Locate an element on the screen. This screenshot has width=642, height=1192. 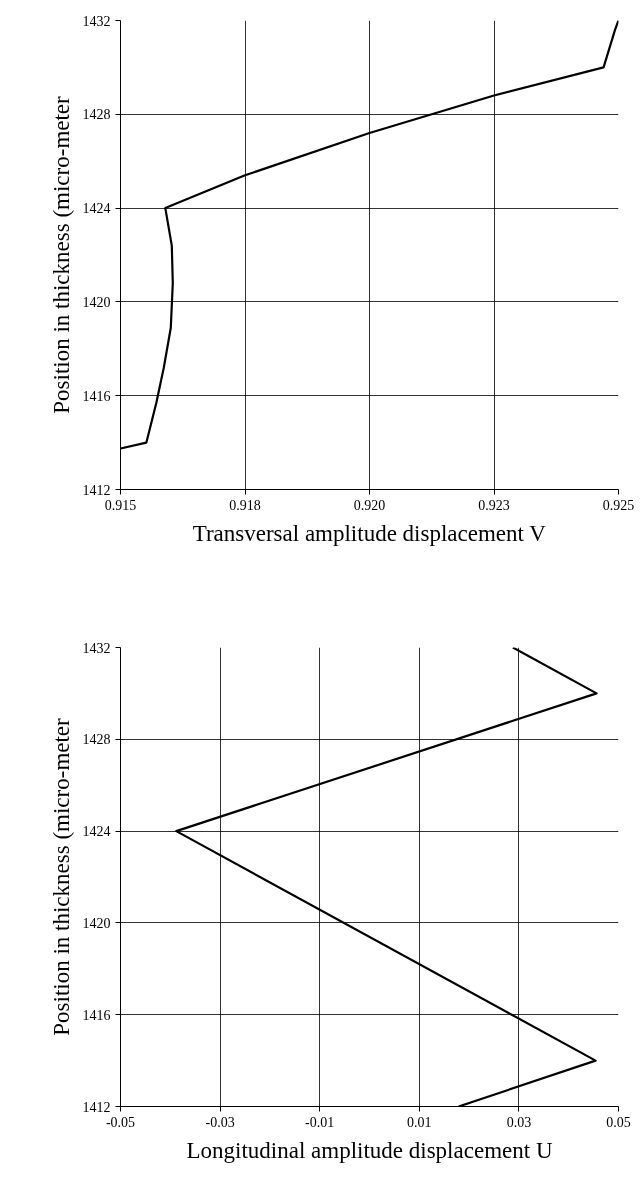
x-tick-label: -0.05 is located at coordinates (120, 1122).